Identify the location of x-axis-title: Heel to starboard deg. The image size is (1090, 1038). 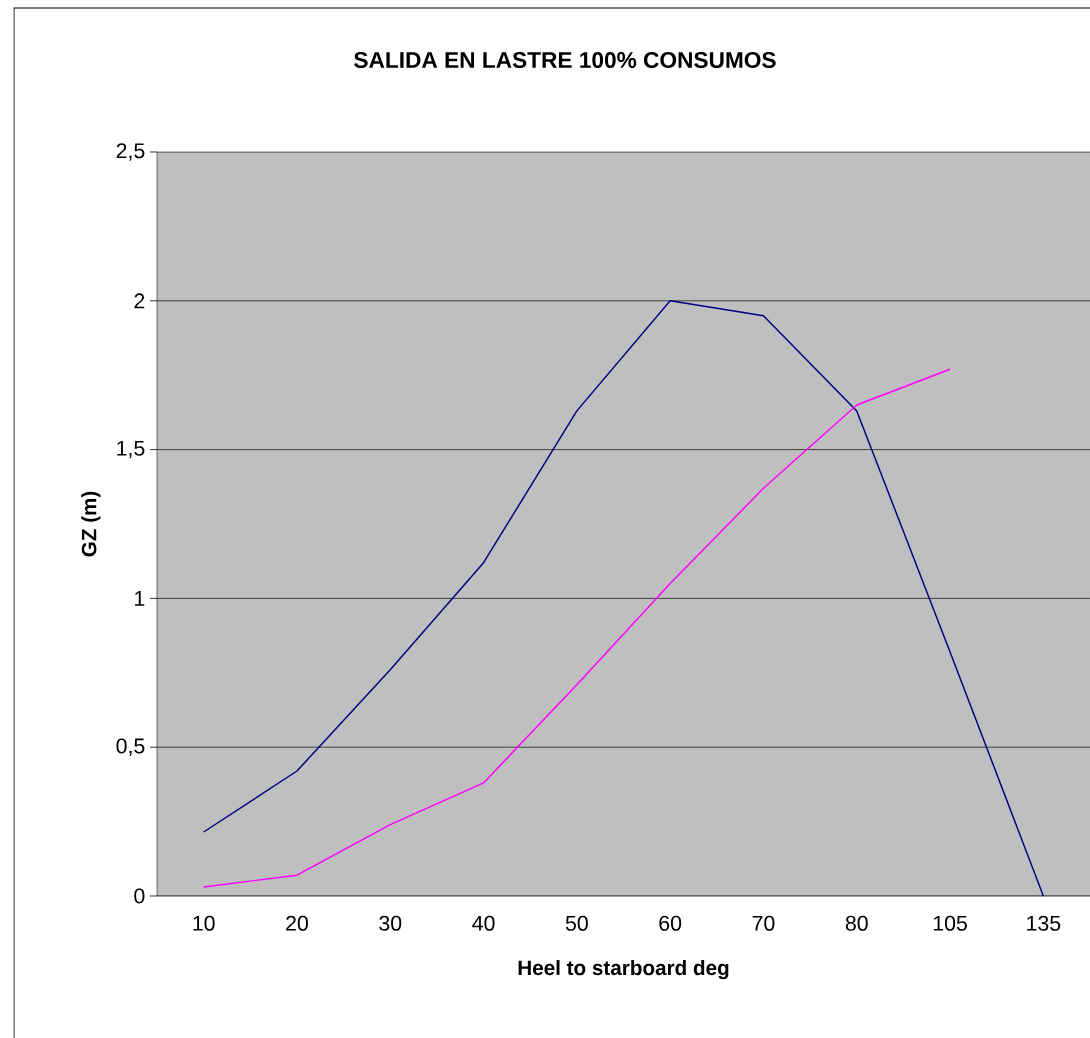
(623, 969).